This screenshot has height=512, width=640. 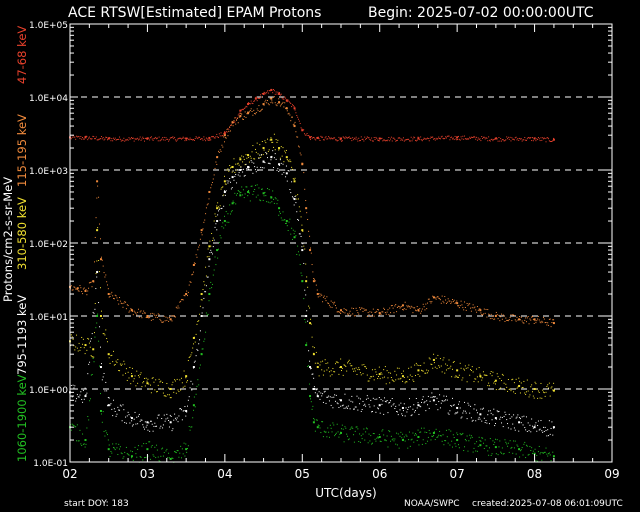 What do you see at coordinates (22, 233) in the screenshot?
I see `legend-310-580: 310-580 keV` at bounding box center [22, 233].